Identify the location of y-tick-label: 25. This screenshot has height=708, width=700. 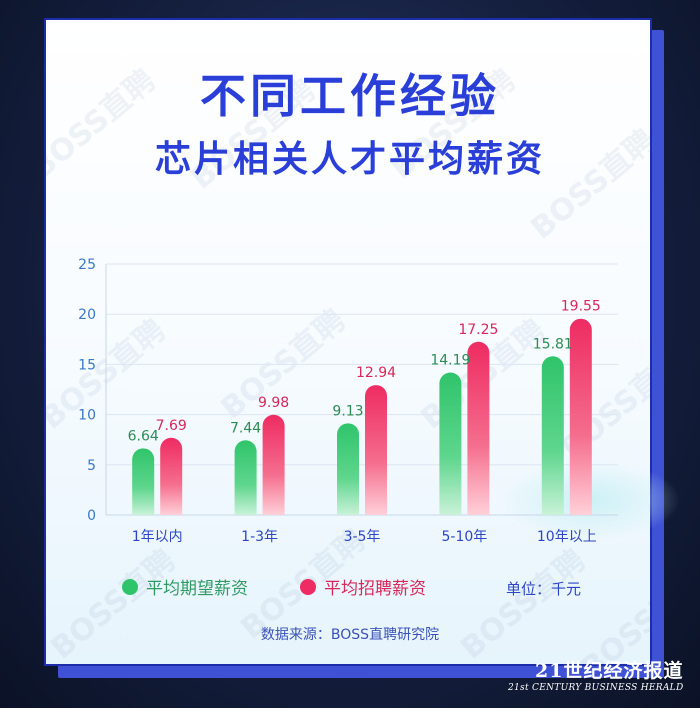
(87, 265).